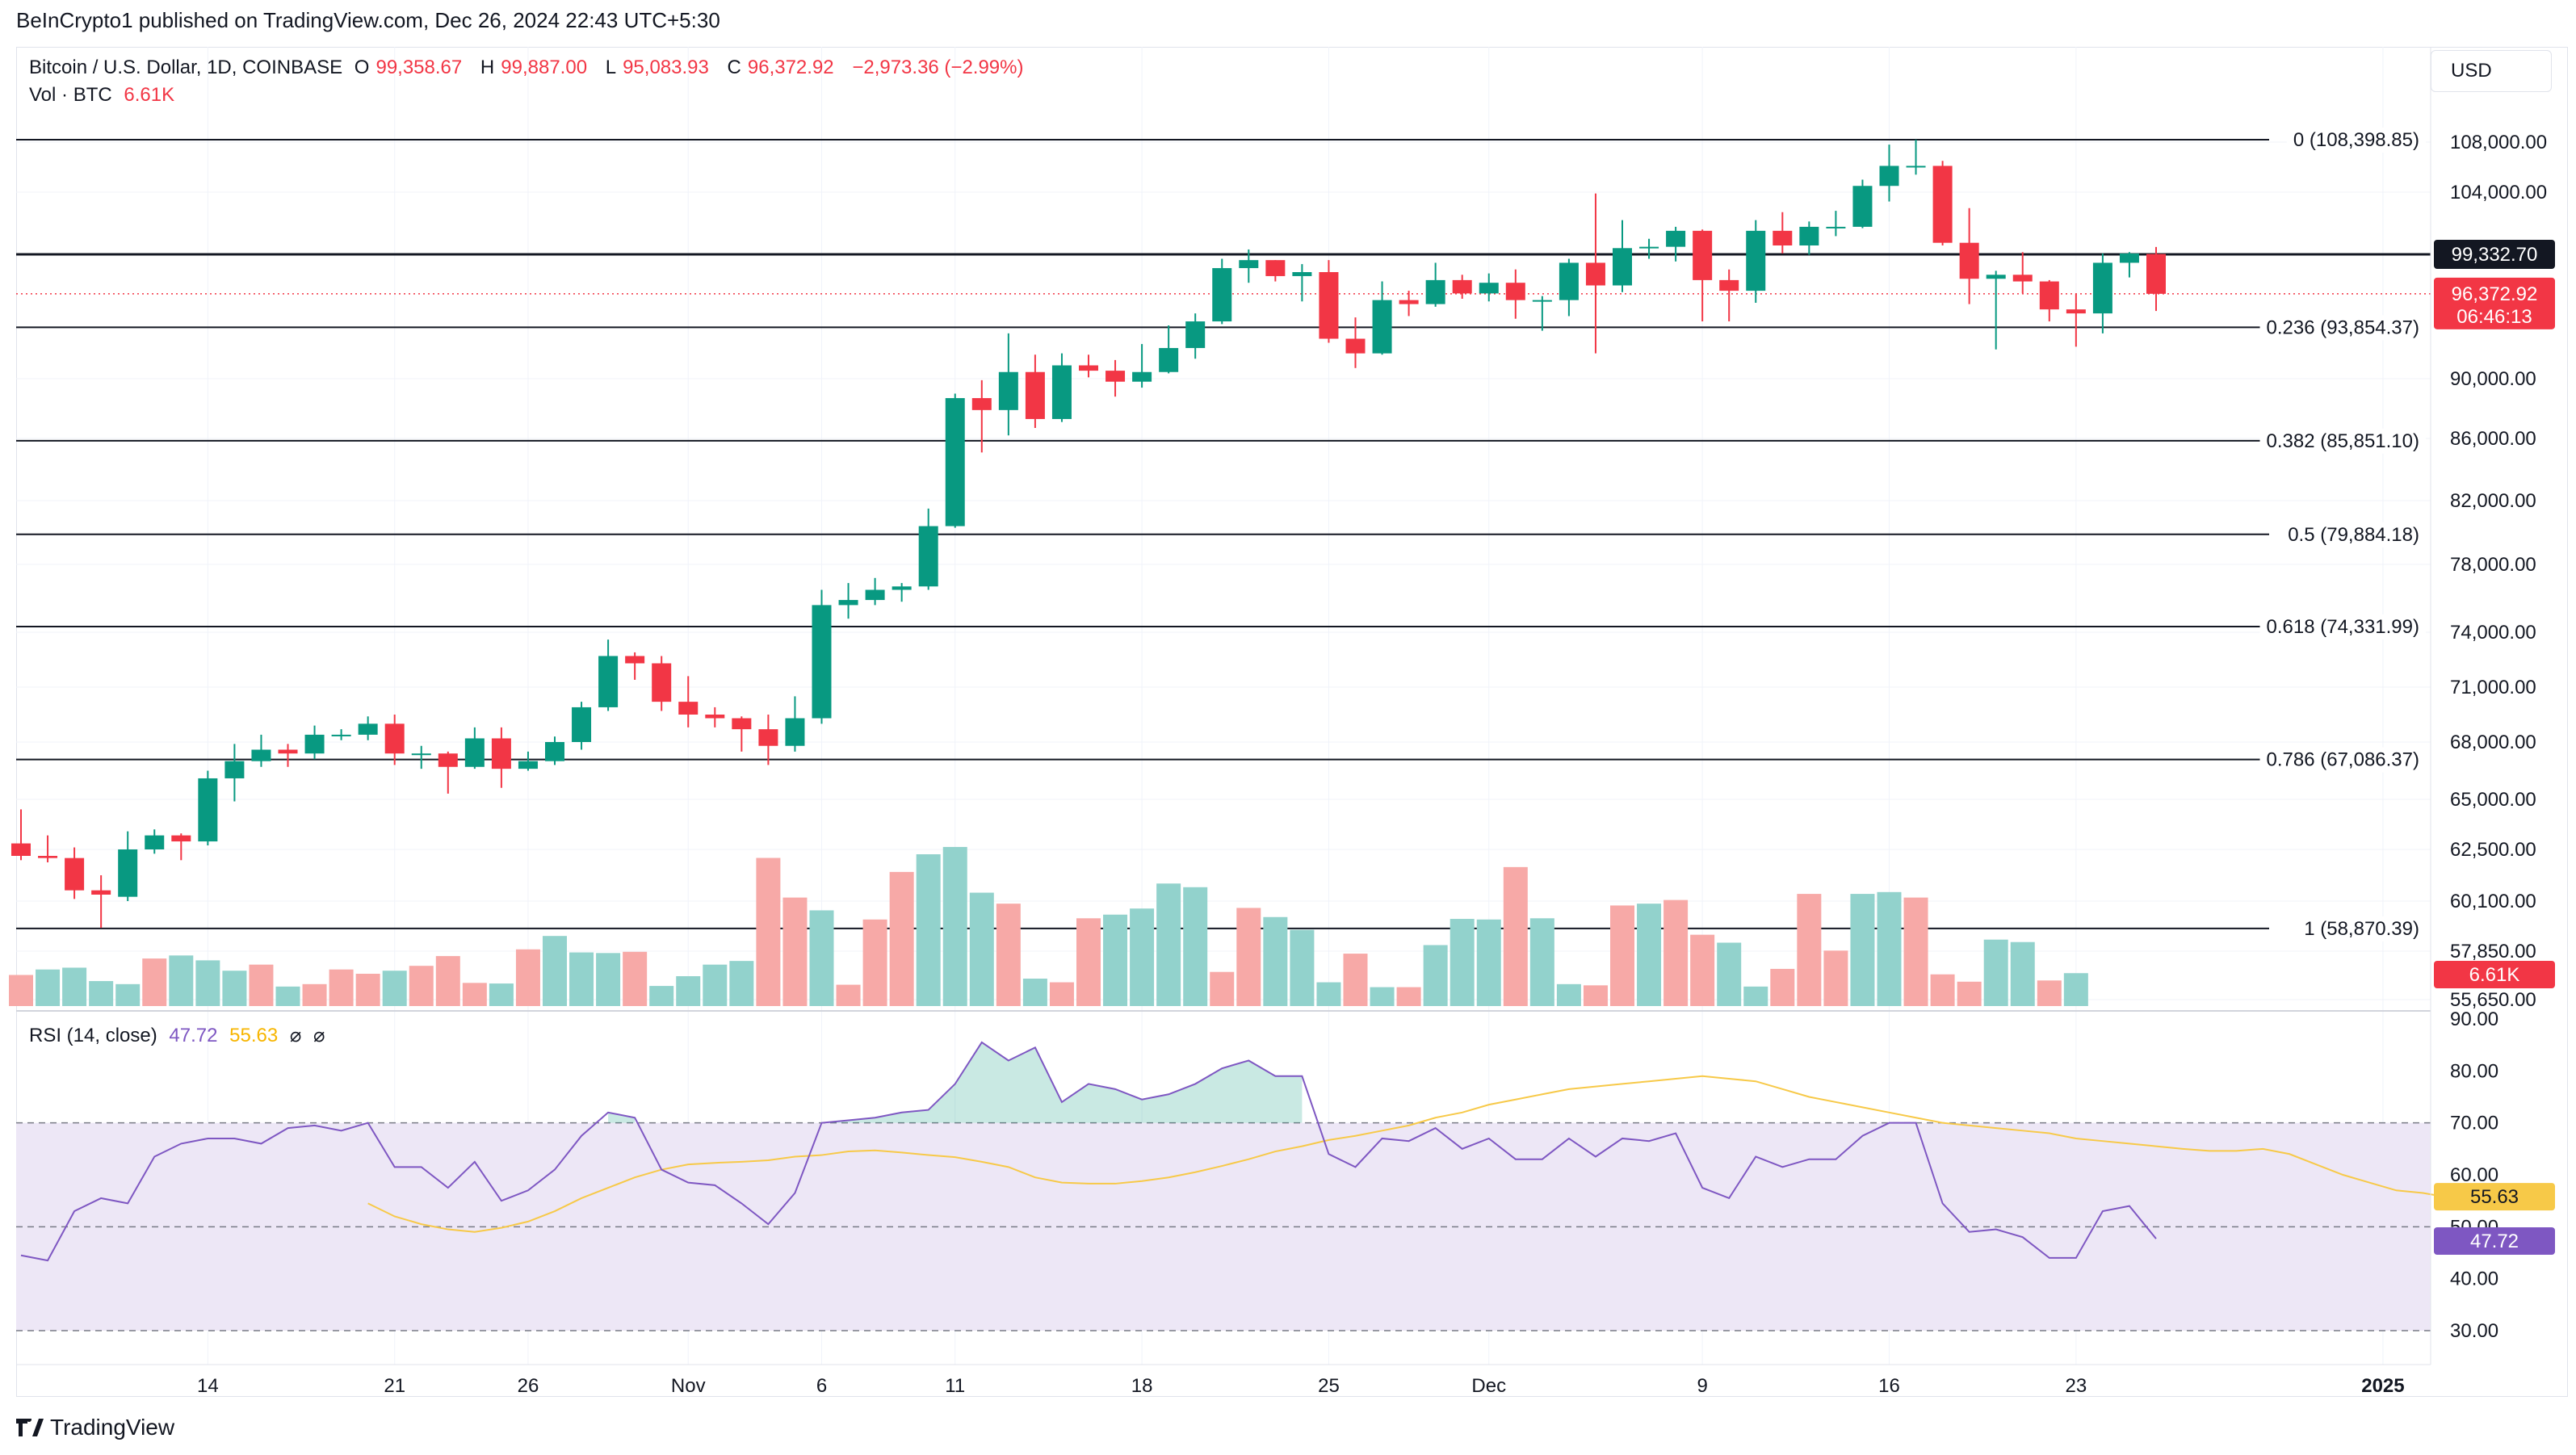  I want to click on rsi-tick-label: 70.00, so click(2474, 1123).